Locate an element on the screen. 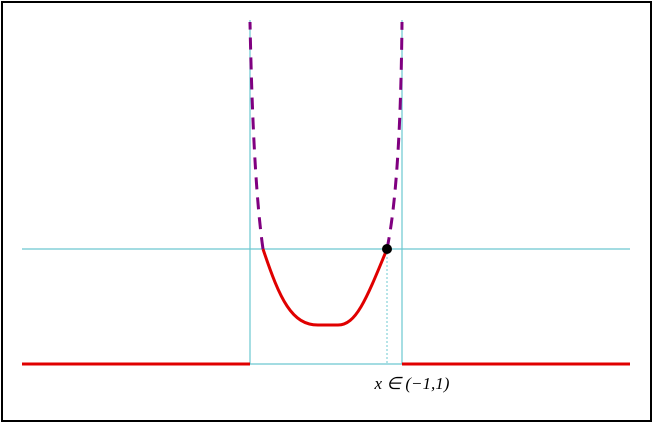  red-curve is located at coordinates (325, 287).